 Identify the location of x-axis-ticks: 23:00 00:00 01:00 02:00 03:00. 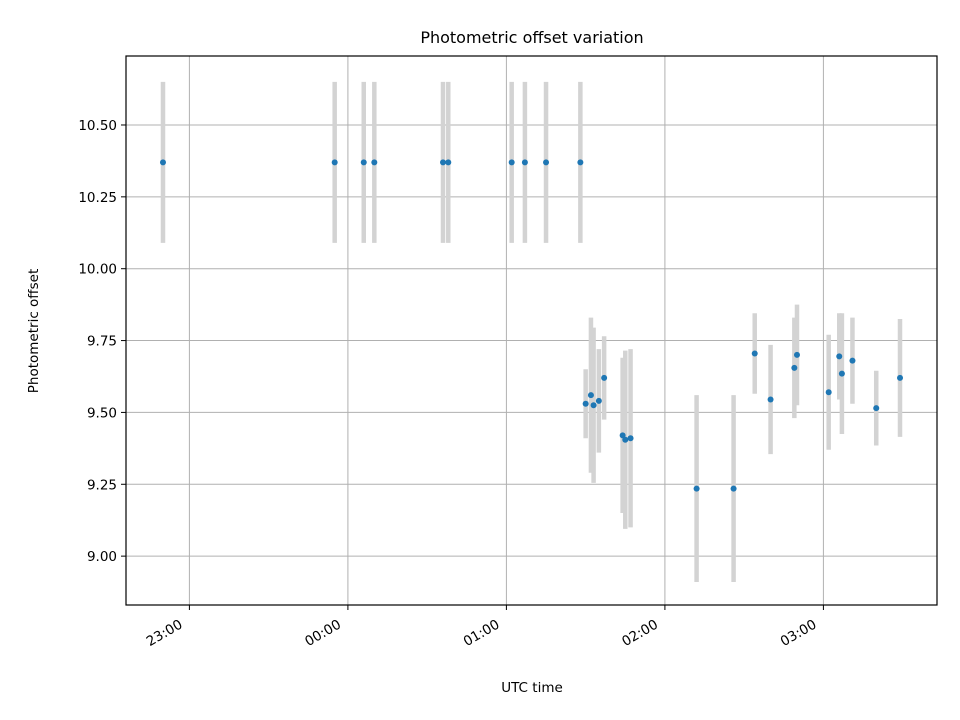
(484, 627).